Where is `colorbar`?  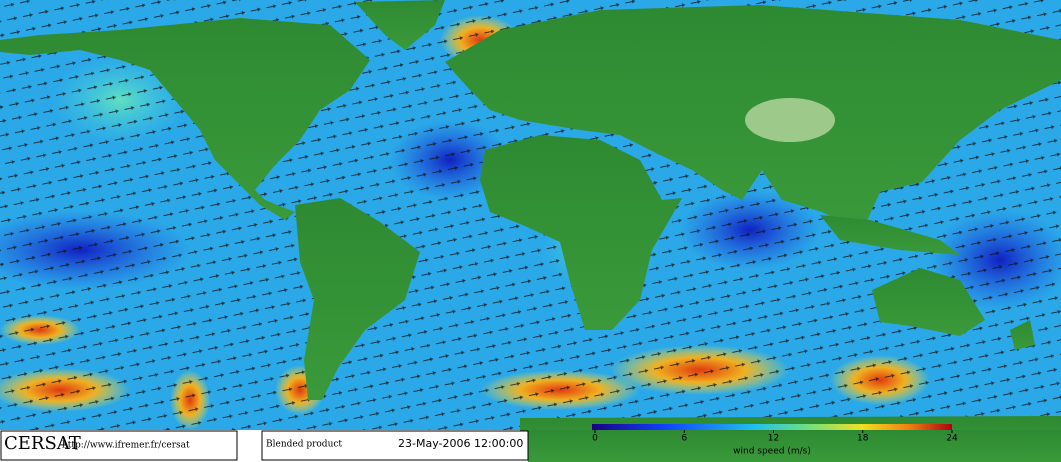
colorbar is located at coordinates (772, 427).